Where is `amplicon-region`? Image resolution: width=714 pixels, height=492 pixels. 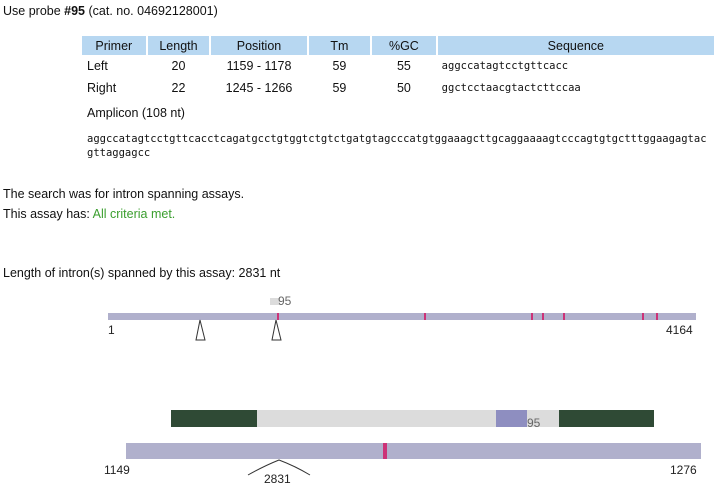
amplicon-region is located at coordinates (412, 418).